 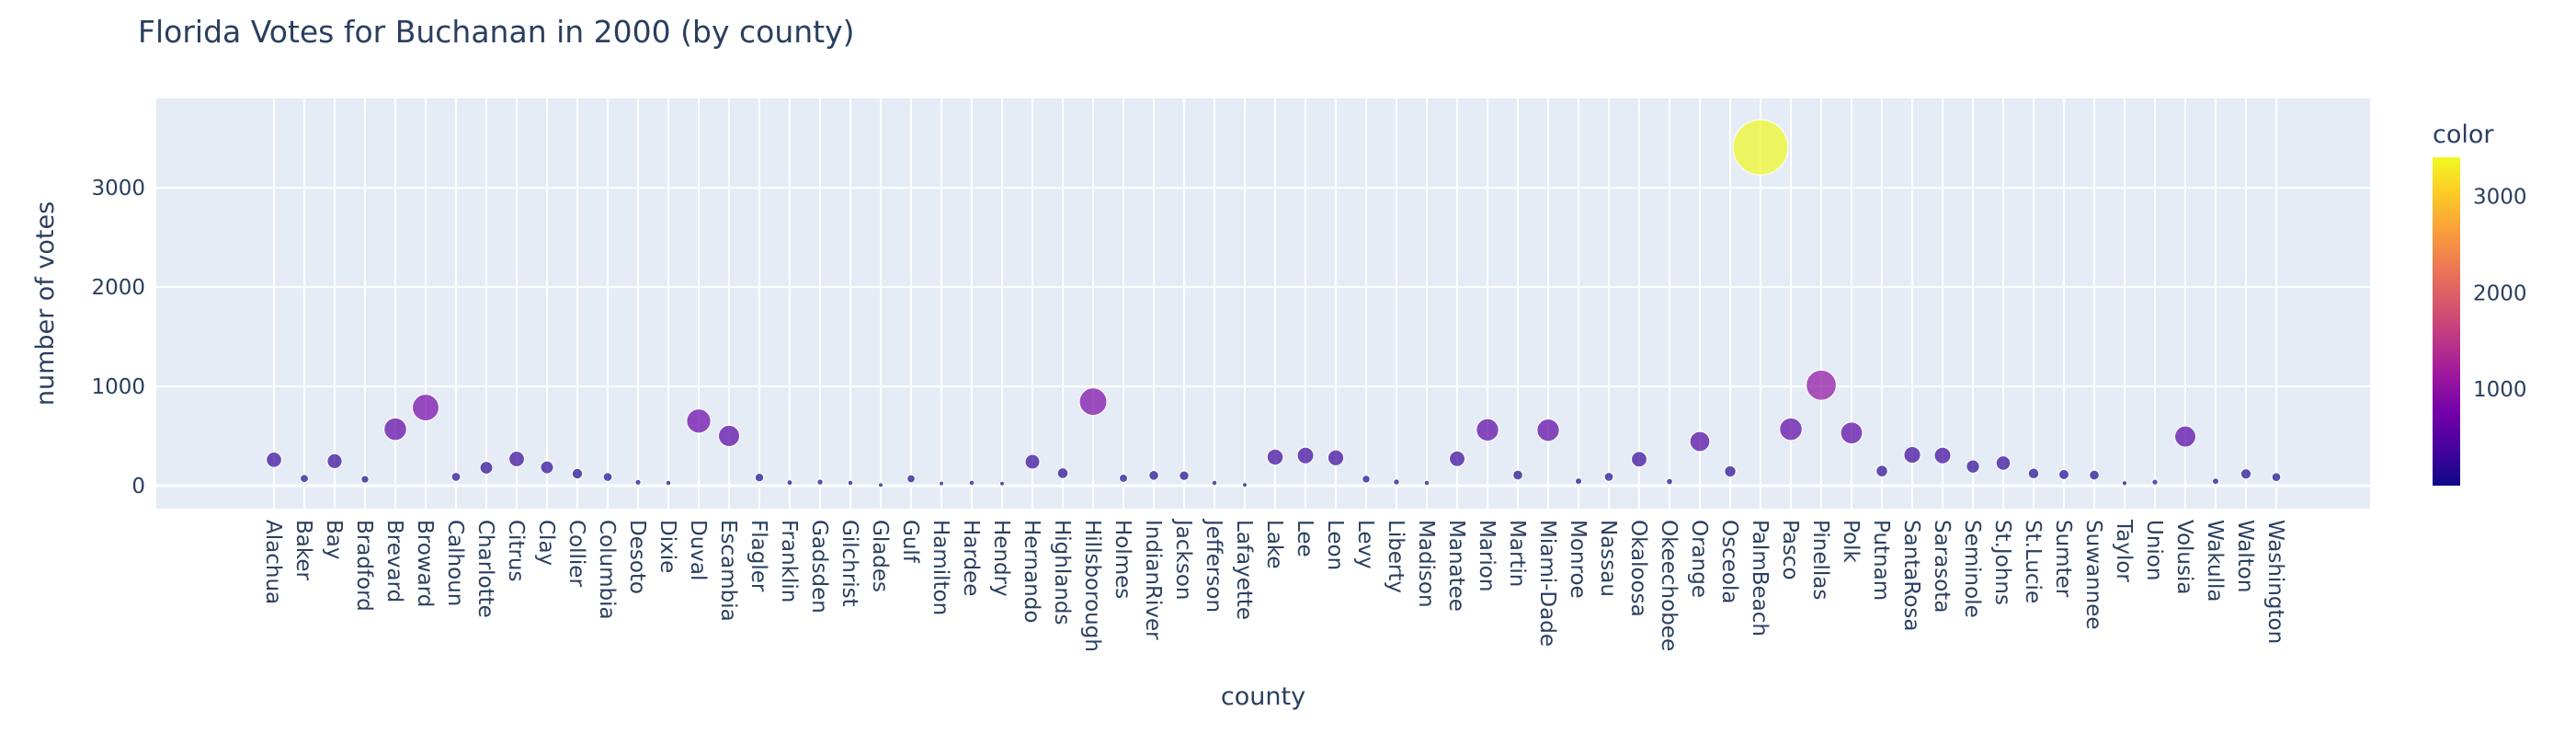 What do you see at coordinates (789, 561) in the screenshot?
I see `x-tick-label: Franklin` at bounding box center [789, 561].